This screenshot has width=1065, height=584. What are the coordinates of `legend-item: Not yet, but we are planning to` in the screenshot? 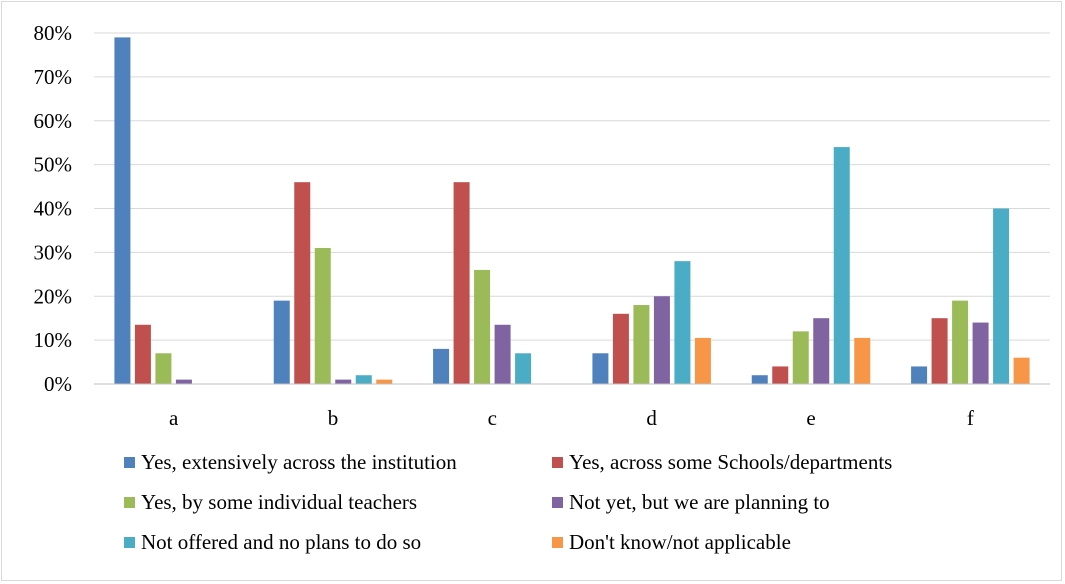 It's located at (691, 502).